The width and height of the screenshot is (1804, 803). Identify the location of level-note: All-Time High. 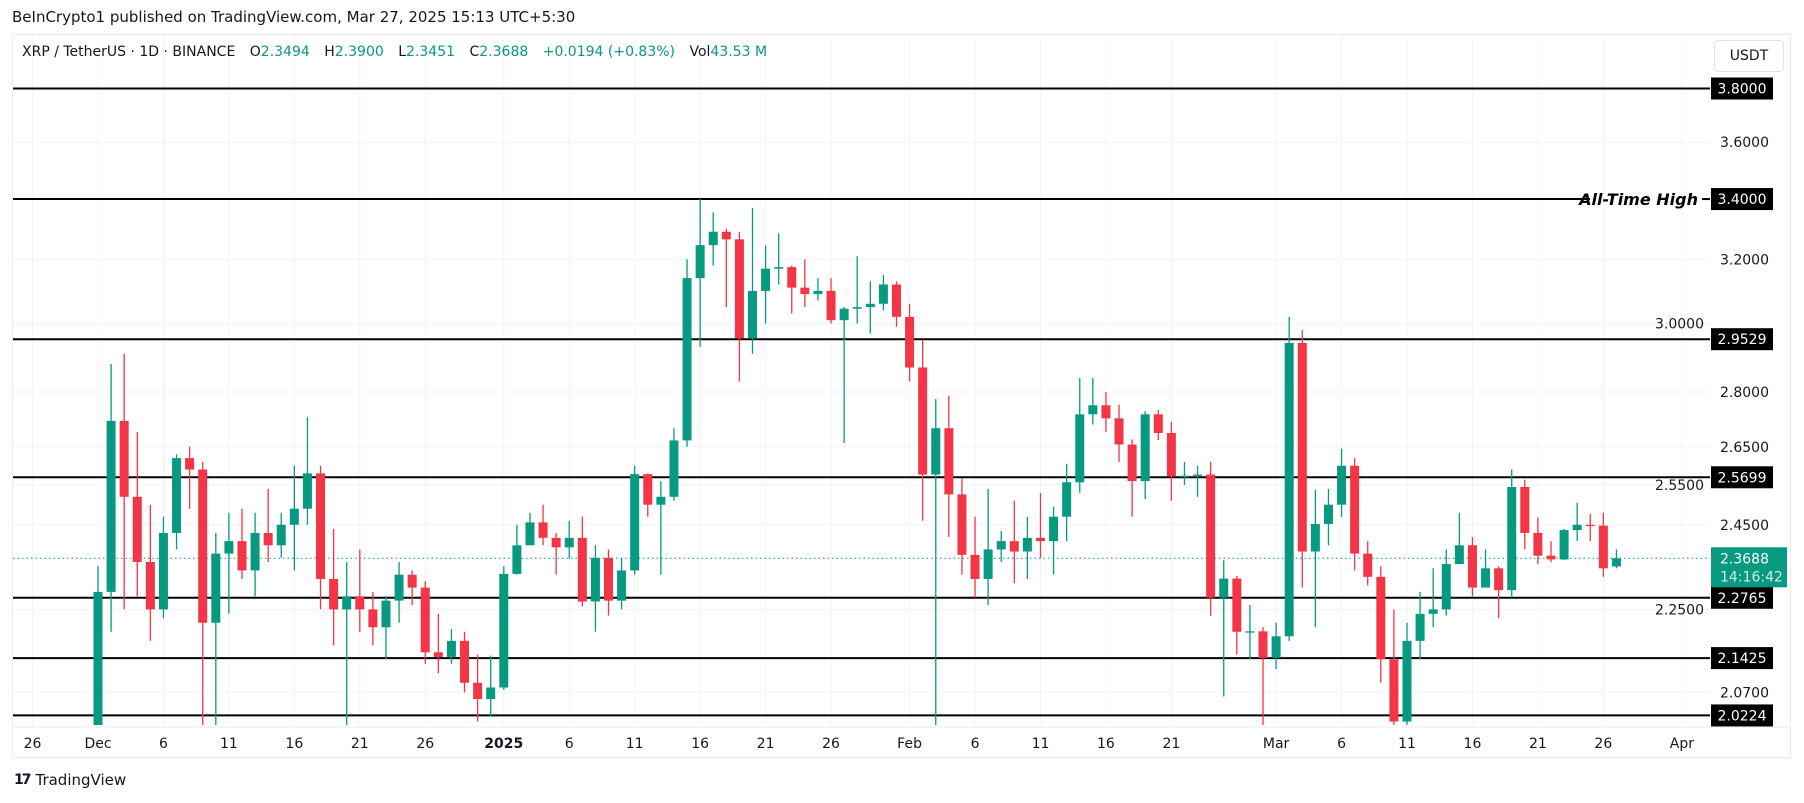
(1637, 199).